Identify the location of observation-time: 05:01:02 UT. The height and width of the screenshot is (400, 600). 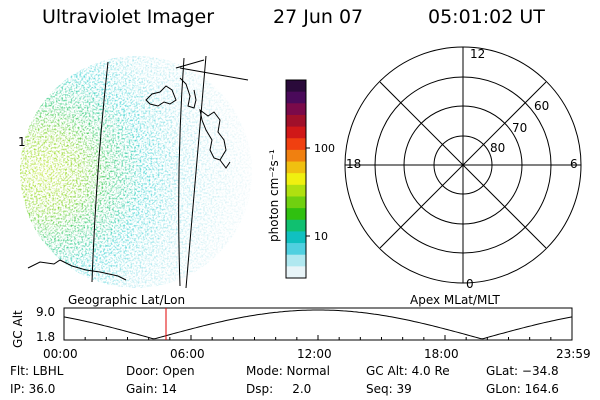
(486, 17).